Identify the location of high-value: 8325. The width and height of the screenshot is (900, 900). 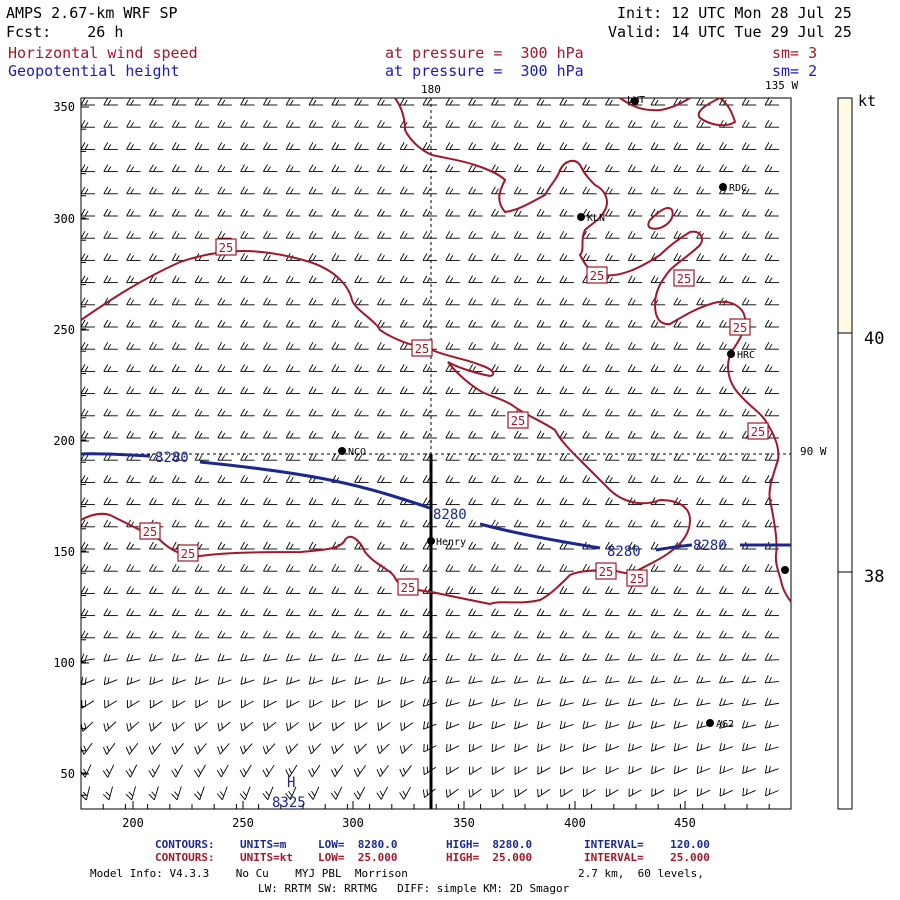
(289, 803).